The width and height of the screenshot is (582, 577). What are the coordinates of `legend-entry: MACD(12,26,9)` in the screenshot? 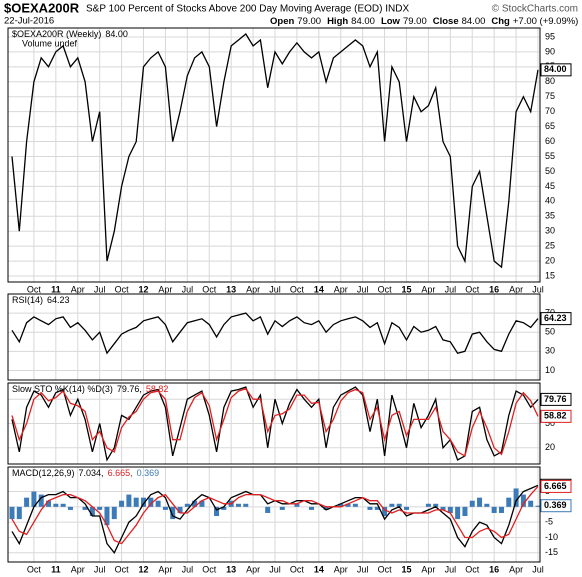 It's located at (43, 473).